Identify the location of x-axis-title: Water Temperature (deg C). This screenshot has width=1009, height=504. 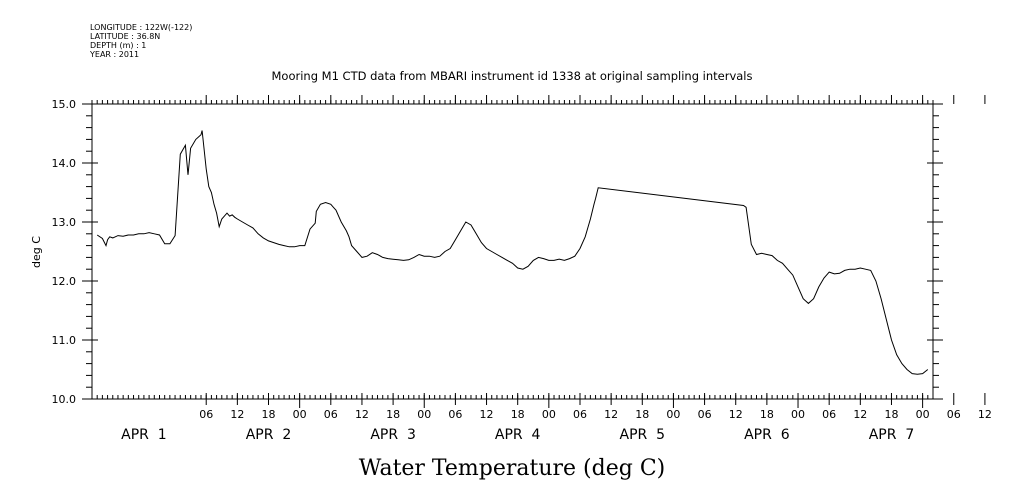
(512, 468).